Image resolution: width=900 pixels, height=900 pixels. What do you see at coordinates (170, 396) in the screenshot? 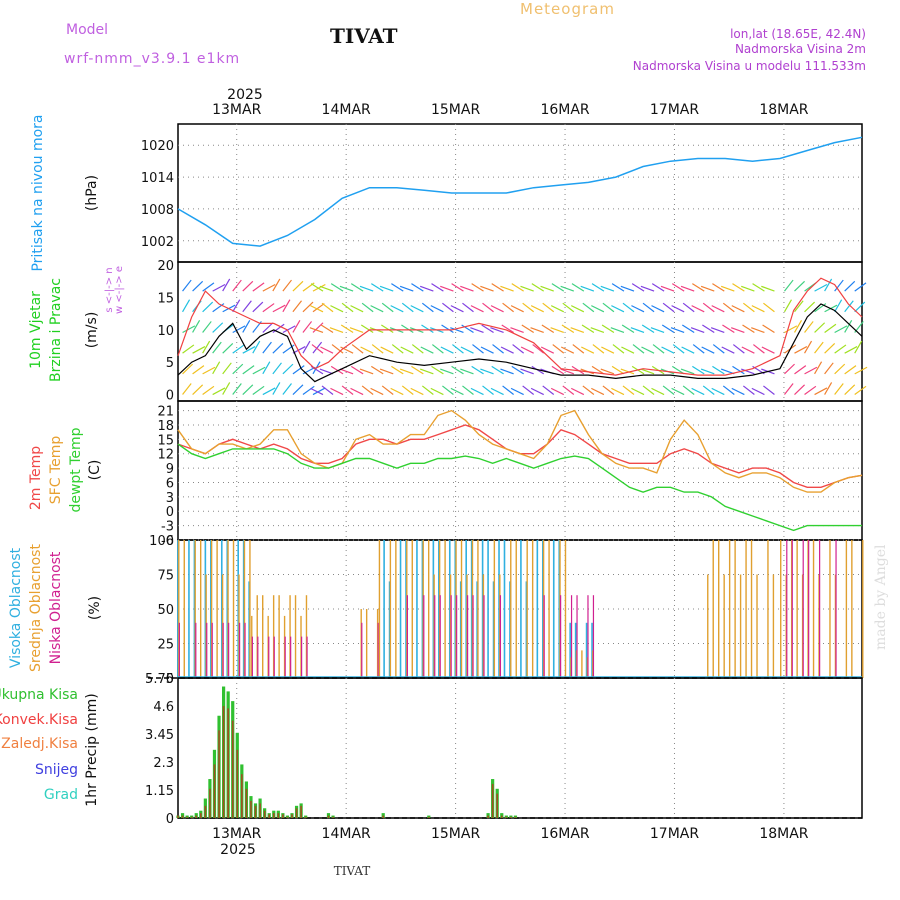
I see `wind-ytick: 0` at bounding box center [170, 396].